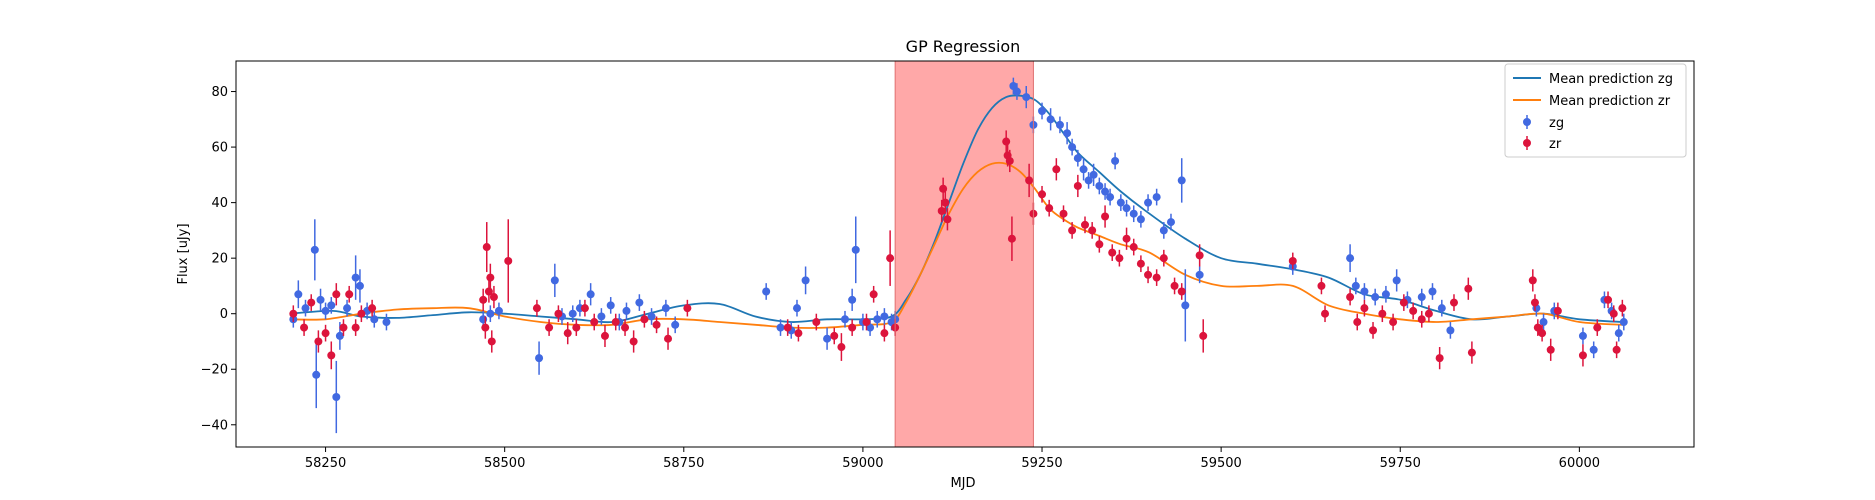 This screenshot has height=500, width=1875. What do you see at coordinates (963, 46) in the screenshot?
I see `chart-title: GP Regression` at bounding box center [963, 46].